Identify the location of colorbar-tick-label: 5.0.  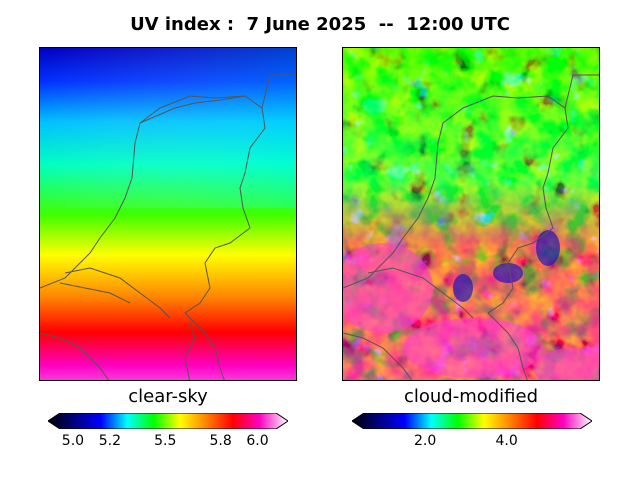
(73, 441).